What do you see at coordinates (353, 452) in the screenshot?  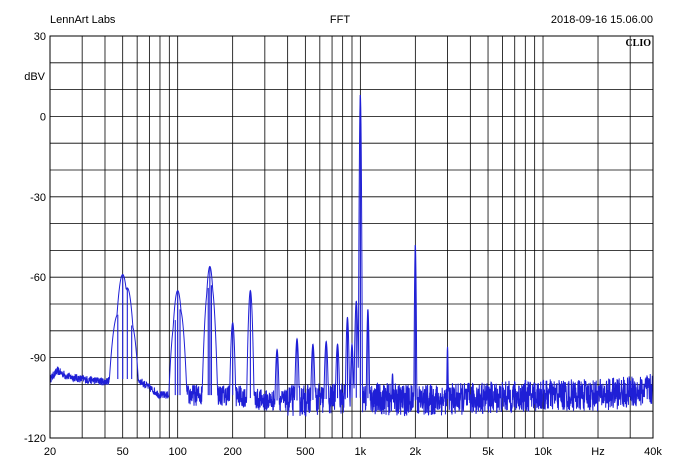 I see `x-tick-labels: 20 50 100 200 500 1k 2k 5k 10k 40k` at bounding box center [353, 452].